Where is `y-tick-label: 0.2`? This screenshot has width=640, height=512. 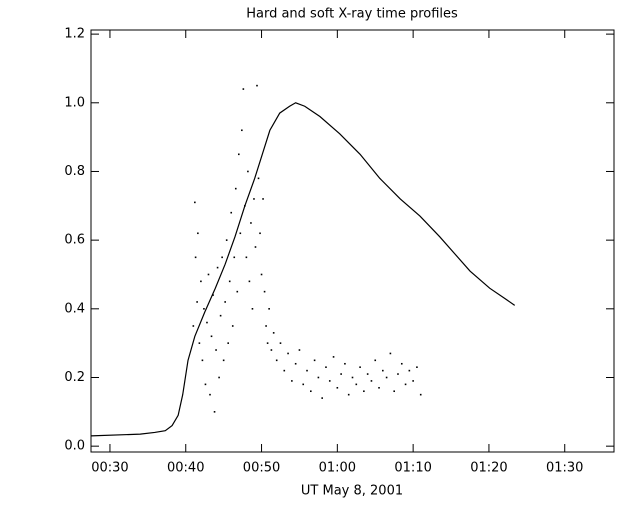 y-tick-label: 0.2 is located at coordinates (74, 377).